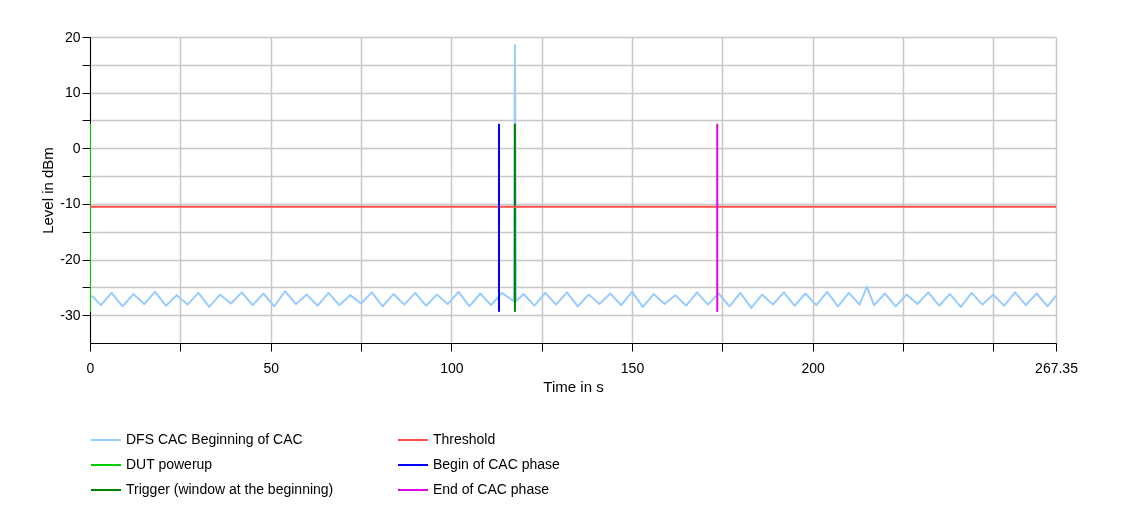 The height and width of the screenshot is (531, 1140). I want to click on legend-label: DUT powerup, so click(169, 464).